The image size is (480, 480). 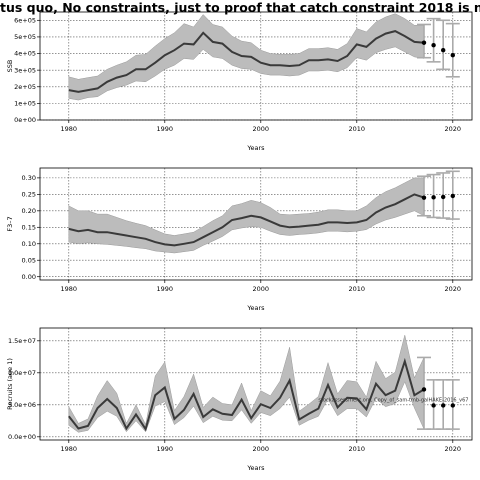 I want to click on recruits-ytick-label-3: 1.5e+07, so click(x=22, y=341).